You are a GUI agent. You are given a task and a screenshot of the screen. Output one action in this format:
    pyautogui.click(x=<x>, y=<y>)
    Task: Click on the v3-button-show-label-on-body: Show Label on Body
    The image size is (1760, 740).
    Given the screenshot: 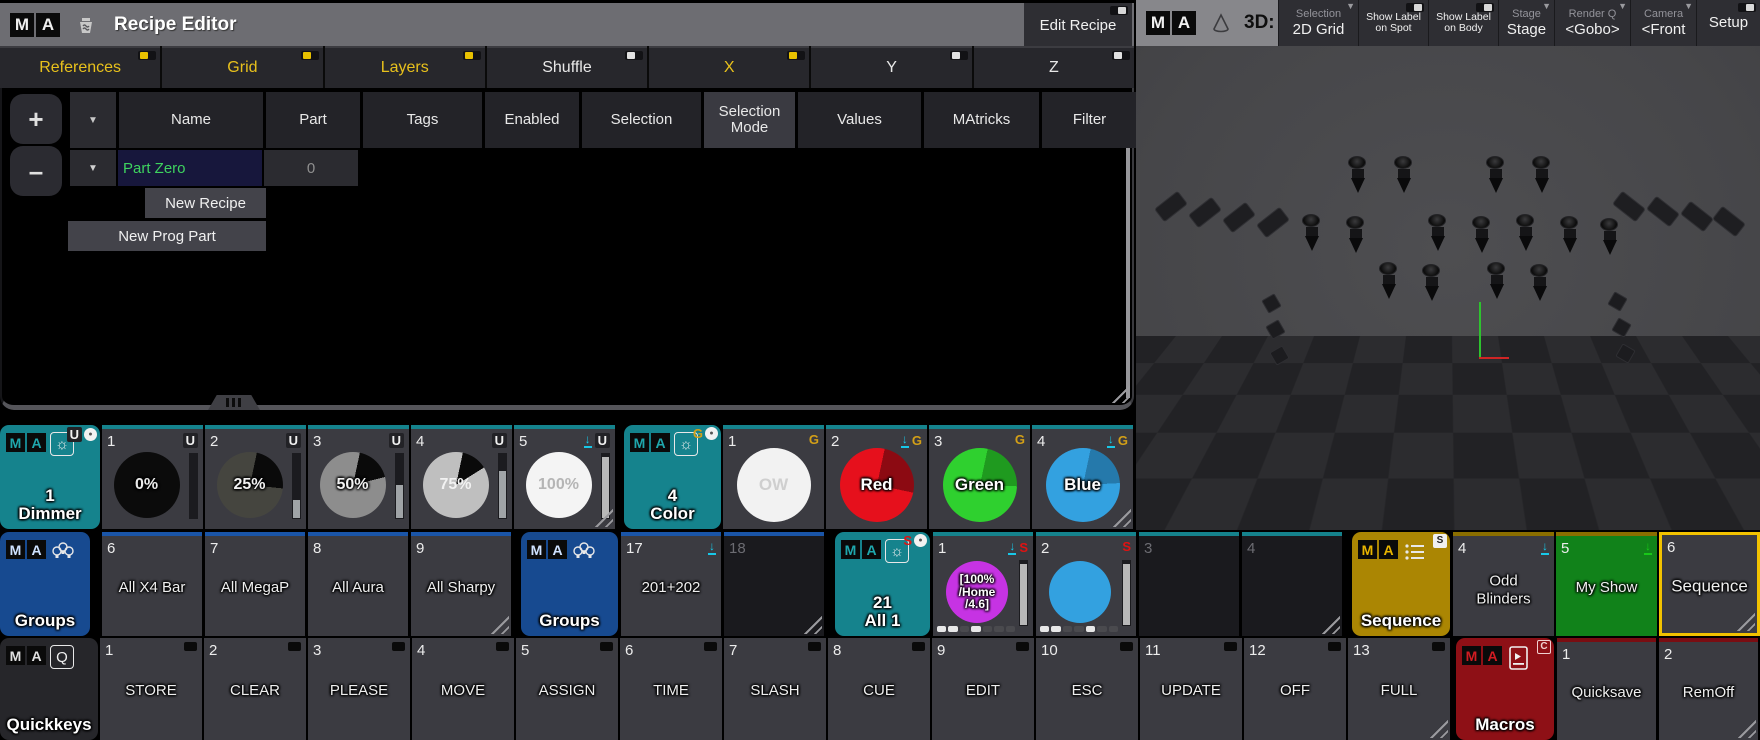 What is the action you would take?
    pyautogui.click(x=1463, y=23)
    